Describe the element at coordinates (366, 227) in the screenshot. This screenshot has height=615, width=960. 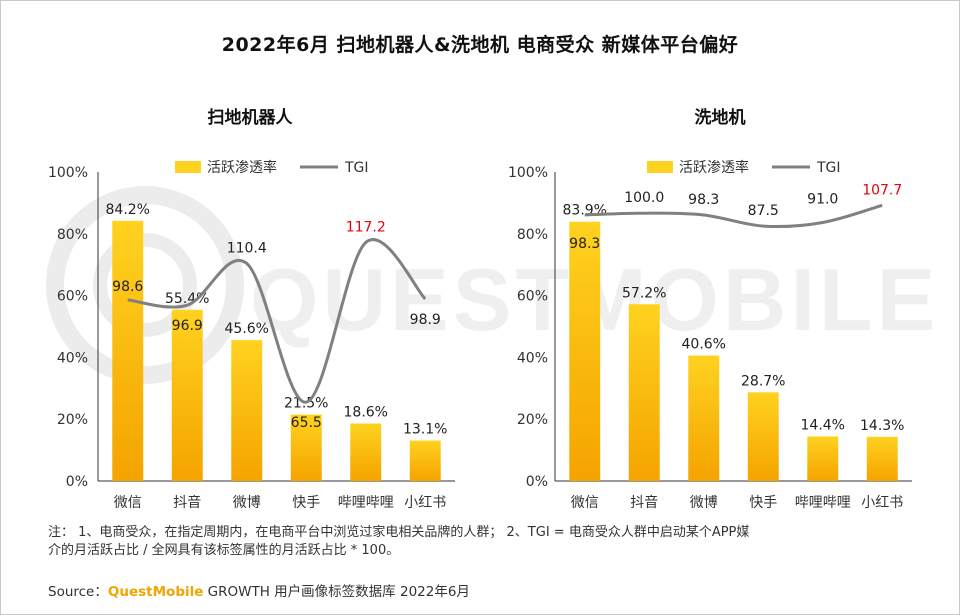
I see `tgi-value-label: 117.2` at that location.